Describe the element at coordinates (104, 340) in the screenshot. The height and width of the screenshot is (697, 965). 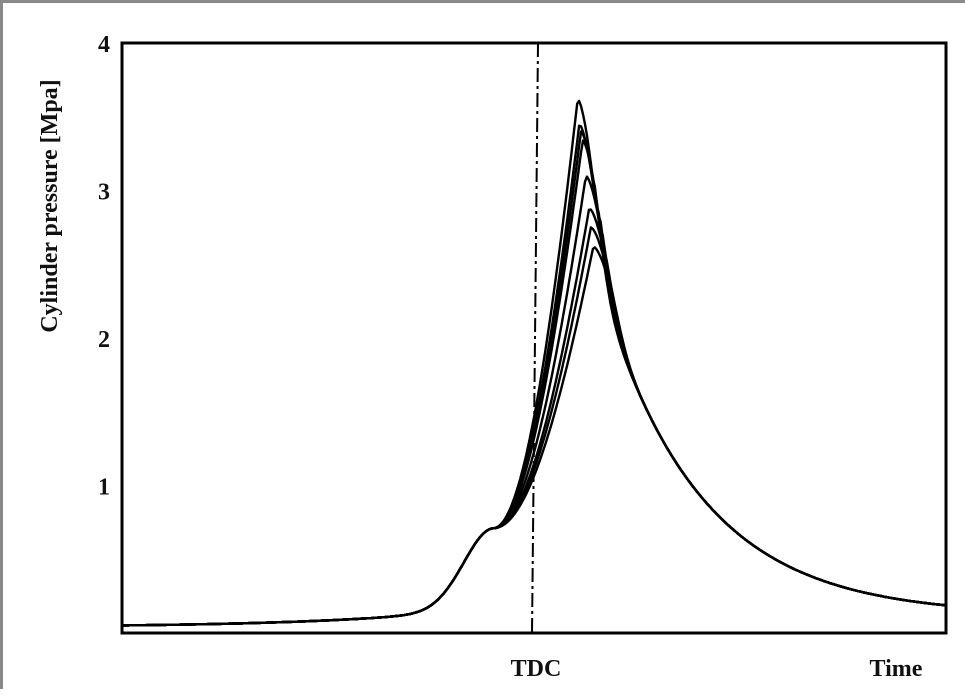
I see `y-tick-label: 2` at that location.